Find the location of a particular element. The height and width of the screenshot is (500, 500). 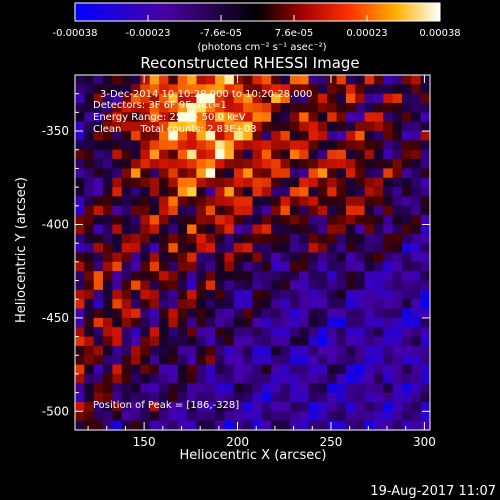

x-axis-label: Heliocentric X (arcsec) is located at coordinates (253, 455).